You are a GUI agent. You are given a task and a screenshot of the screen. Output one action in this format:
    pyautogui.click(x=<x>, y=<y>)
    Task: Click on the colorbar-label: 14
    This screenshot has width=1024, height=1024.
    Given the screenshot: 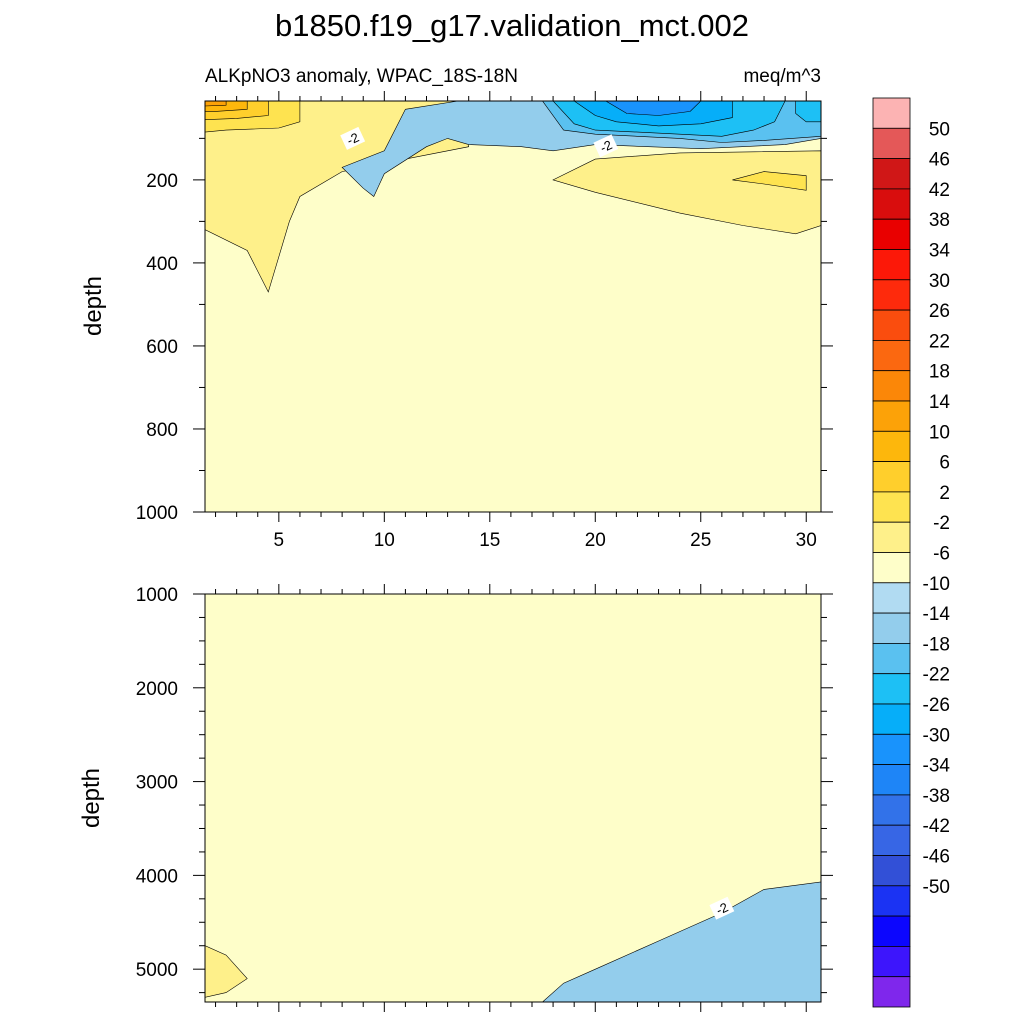 What is the action you would take?
    pyautogui.click(x=940, y=402)
    